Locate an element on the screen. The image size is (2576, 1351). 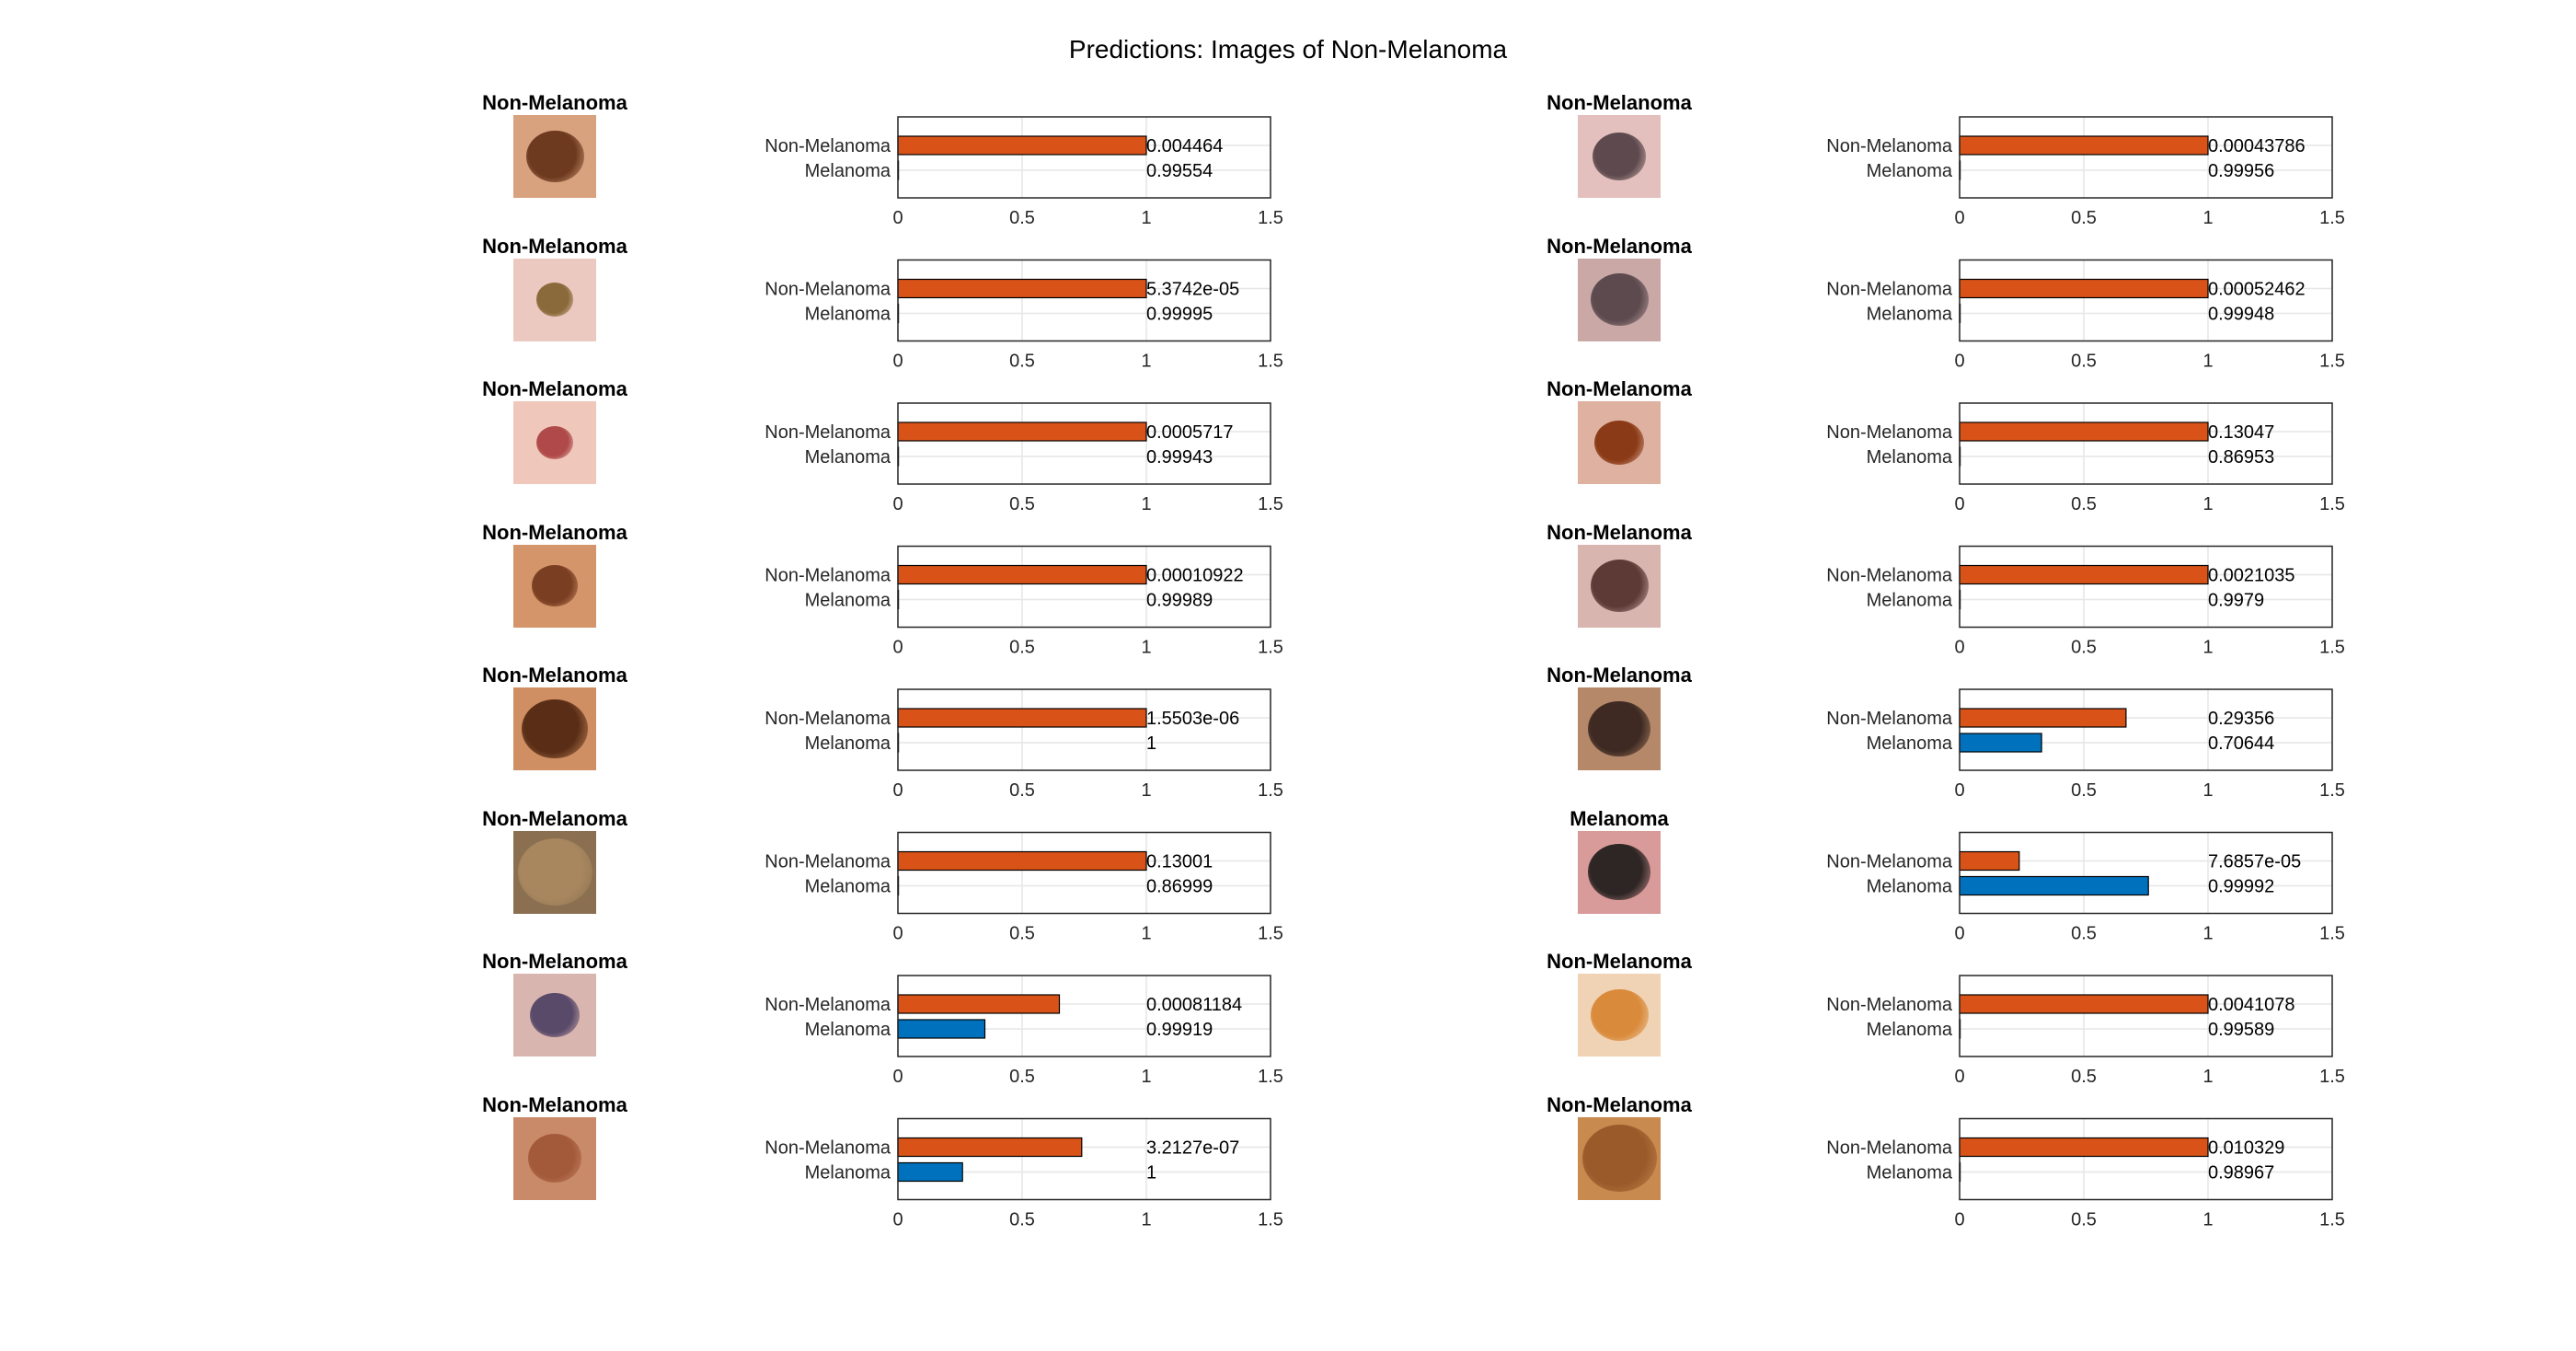
value-label: 7.6857e-05 is located at coordinates (2254, 862).